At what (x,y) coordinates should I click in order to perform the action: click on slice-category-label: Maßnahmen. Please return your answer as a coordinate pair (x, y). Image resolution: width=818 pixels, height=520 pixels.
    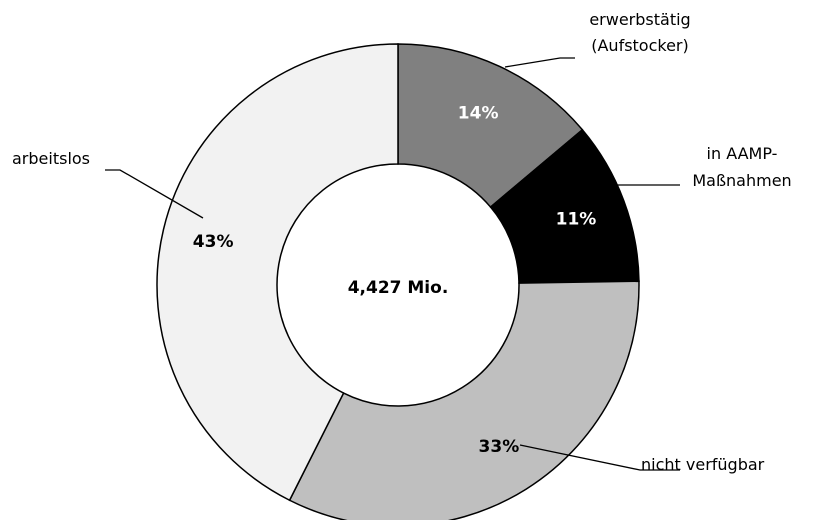
    Looking at the image, I should click on (741, 180).